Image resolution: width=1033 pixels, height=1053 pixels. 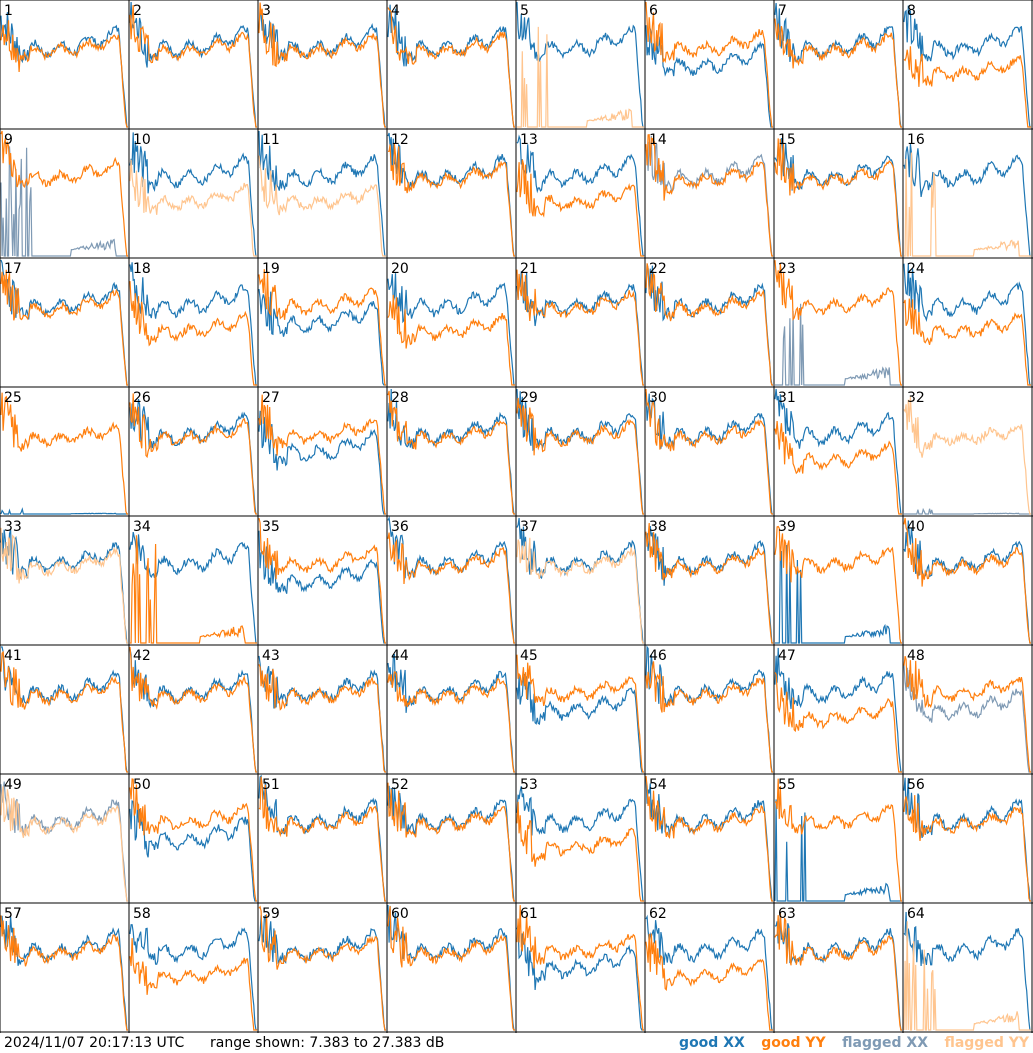 I want to click on legend: good XX good YY flagged XX flagged YY, so click(x=848, y=1043).